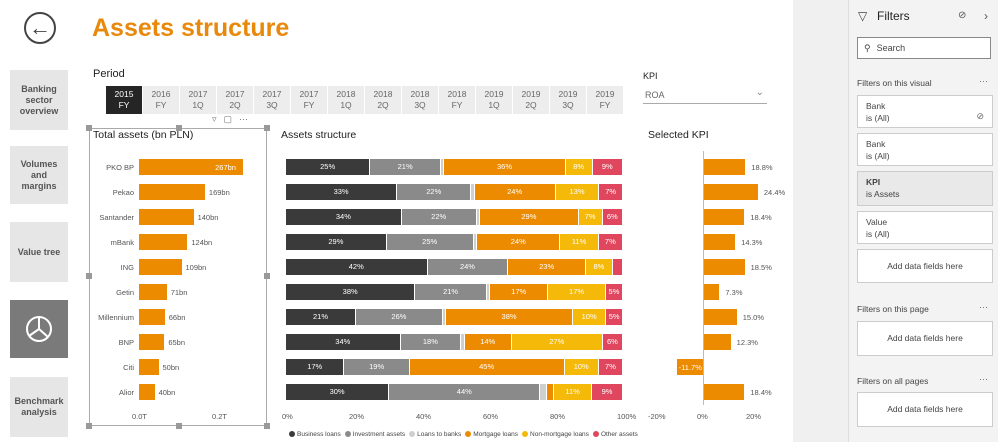 This screenshot has width=998, height=442. I want to click on filter-icon: ▿, so click(218, 119).